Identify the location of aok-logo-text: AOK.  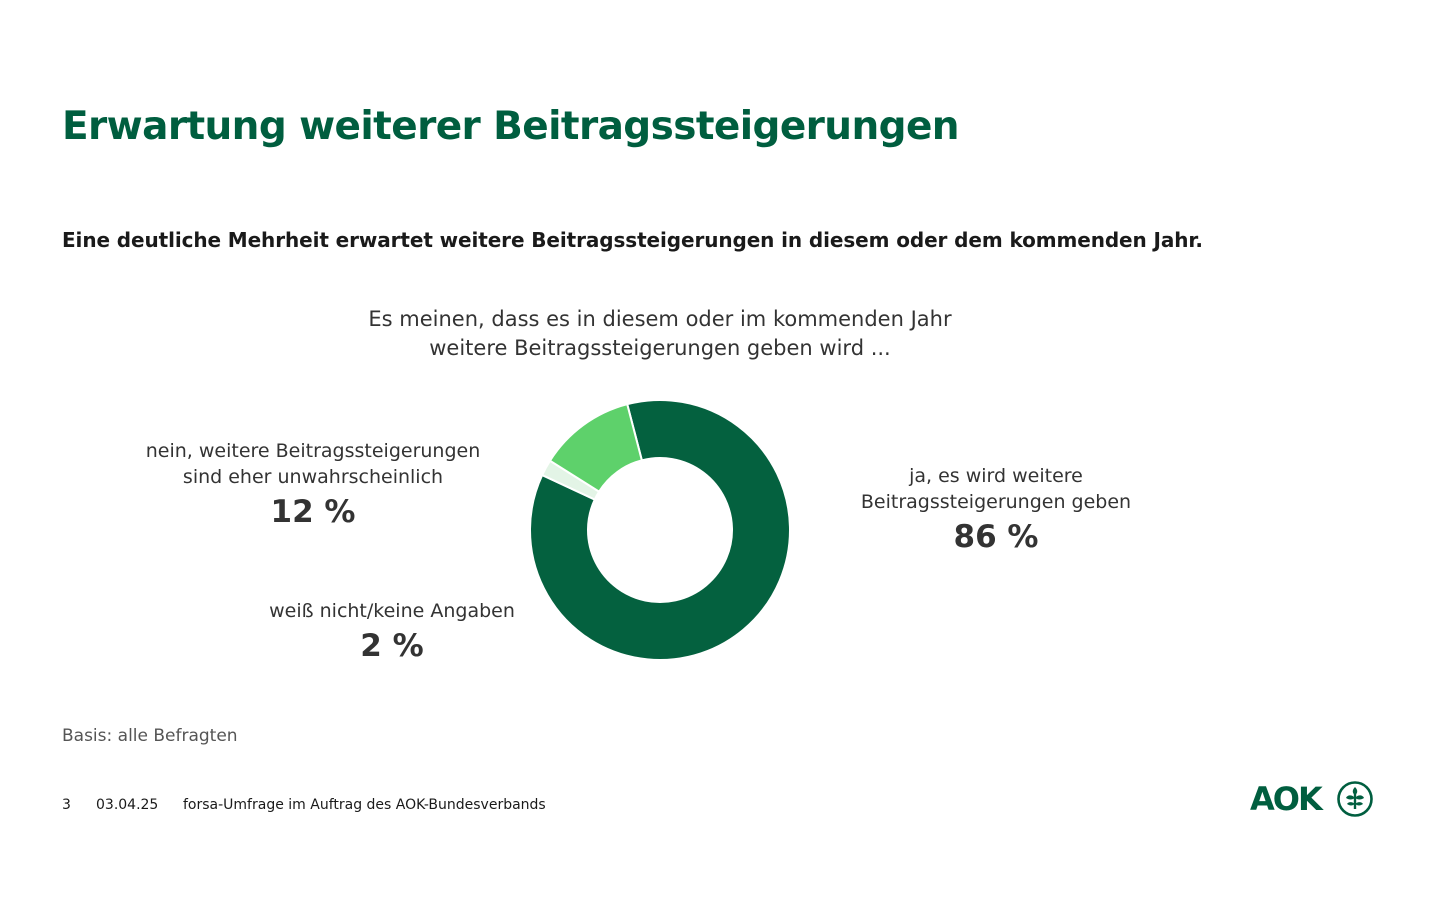
(1286, 799).